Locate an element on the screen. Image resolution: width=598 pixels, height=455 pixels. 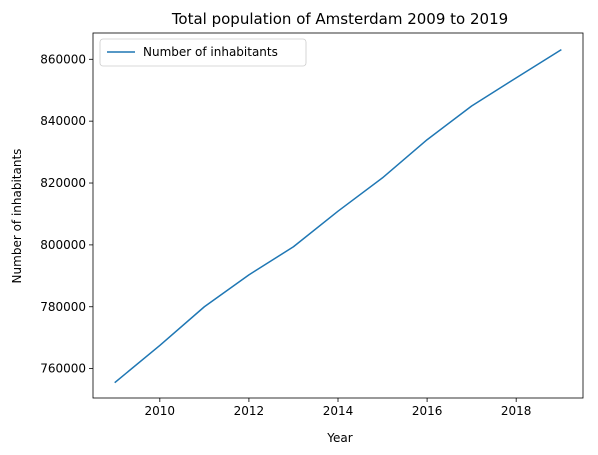
y-axis: 760000 780000 800000 820000 840000 860000 is located at coordinates (66, 214).